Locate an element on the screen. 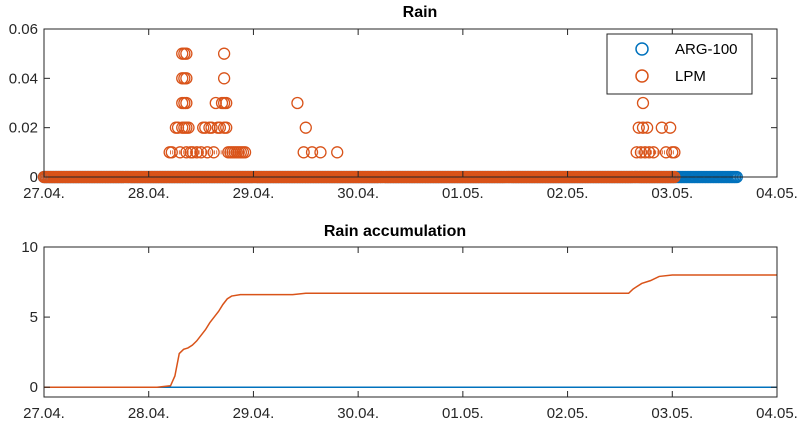  legend-label-lpm: LPM is located at coordinates (690, 76).